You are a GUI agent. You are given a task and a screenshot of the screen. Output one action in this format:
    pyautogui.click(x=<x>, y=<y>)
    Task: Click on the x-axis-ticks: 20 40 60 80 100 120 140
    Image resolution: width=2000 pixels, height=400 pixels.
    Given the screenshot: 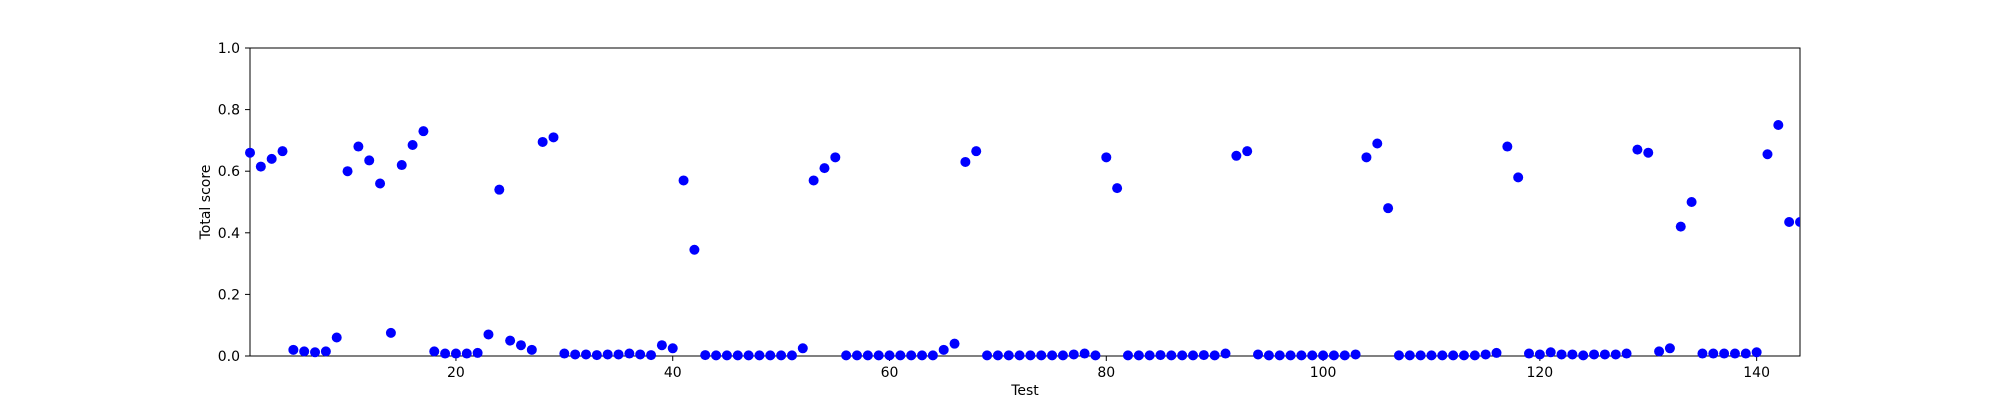 What is the action you would take?
    pyautogui.click(x=1108, y=368)
    